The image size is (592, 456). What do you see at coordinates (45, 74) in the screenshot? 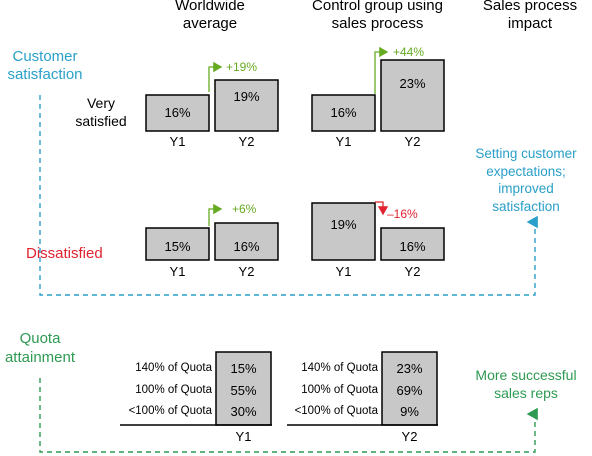
I see `customer-satisfaction-line2: satisfaction` at bounding box center [45, 74].